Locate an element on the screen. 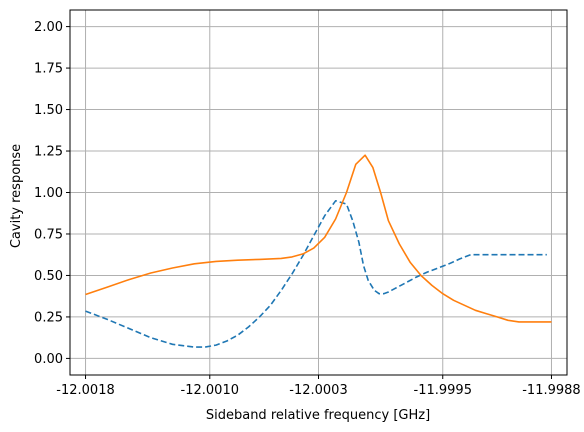 Image resolution: width=584 pixels, height=432 pixels. x-tick-label: -12.0018 is located at coordinates (85, 390).